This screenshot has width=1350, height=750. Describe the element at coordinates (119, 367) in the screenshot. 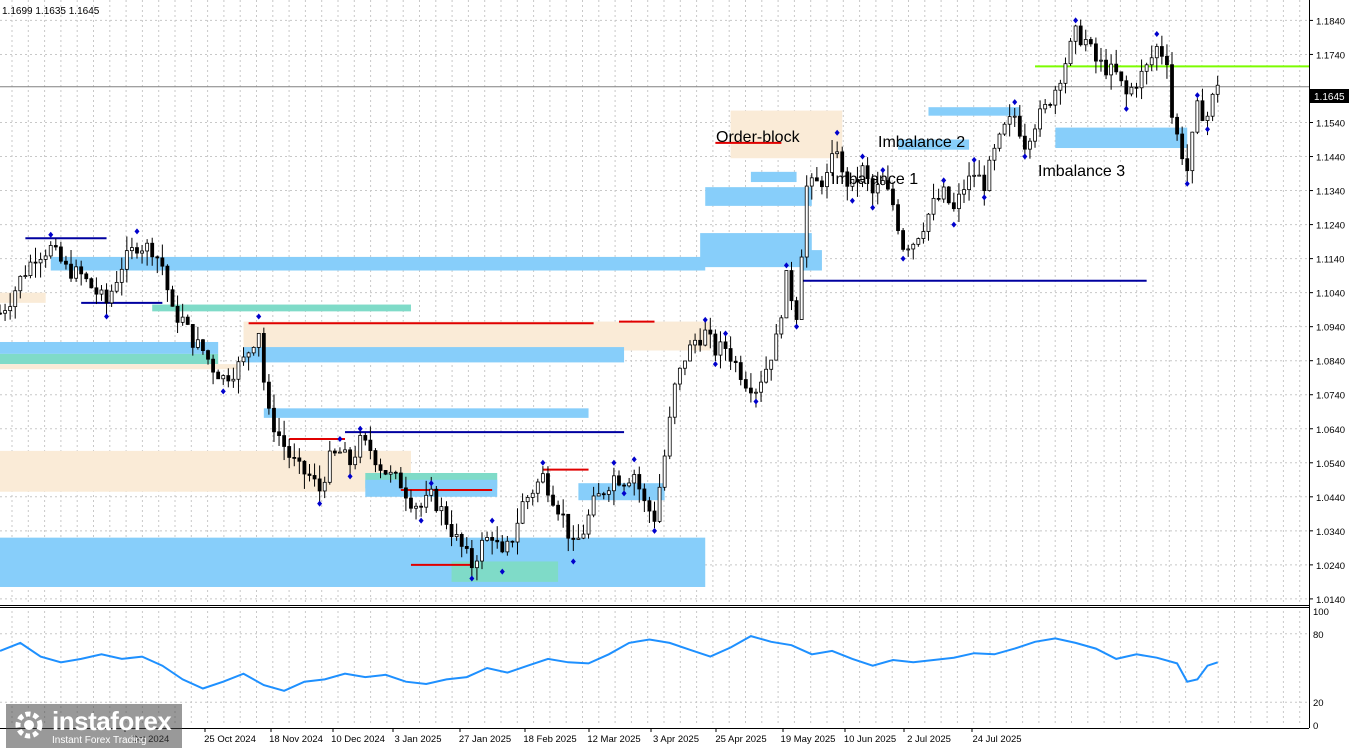

I see `order_block-zone` at that location.